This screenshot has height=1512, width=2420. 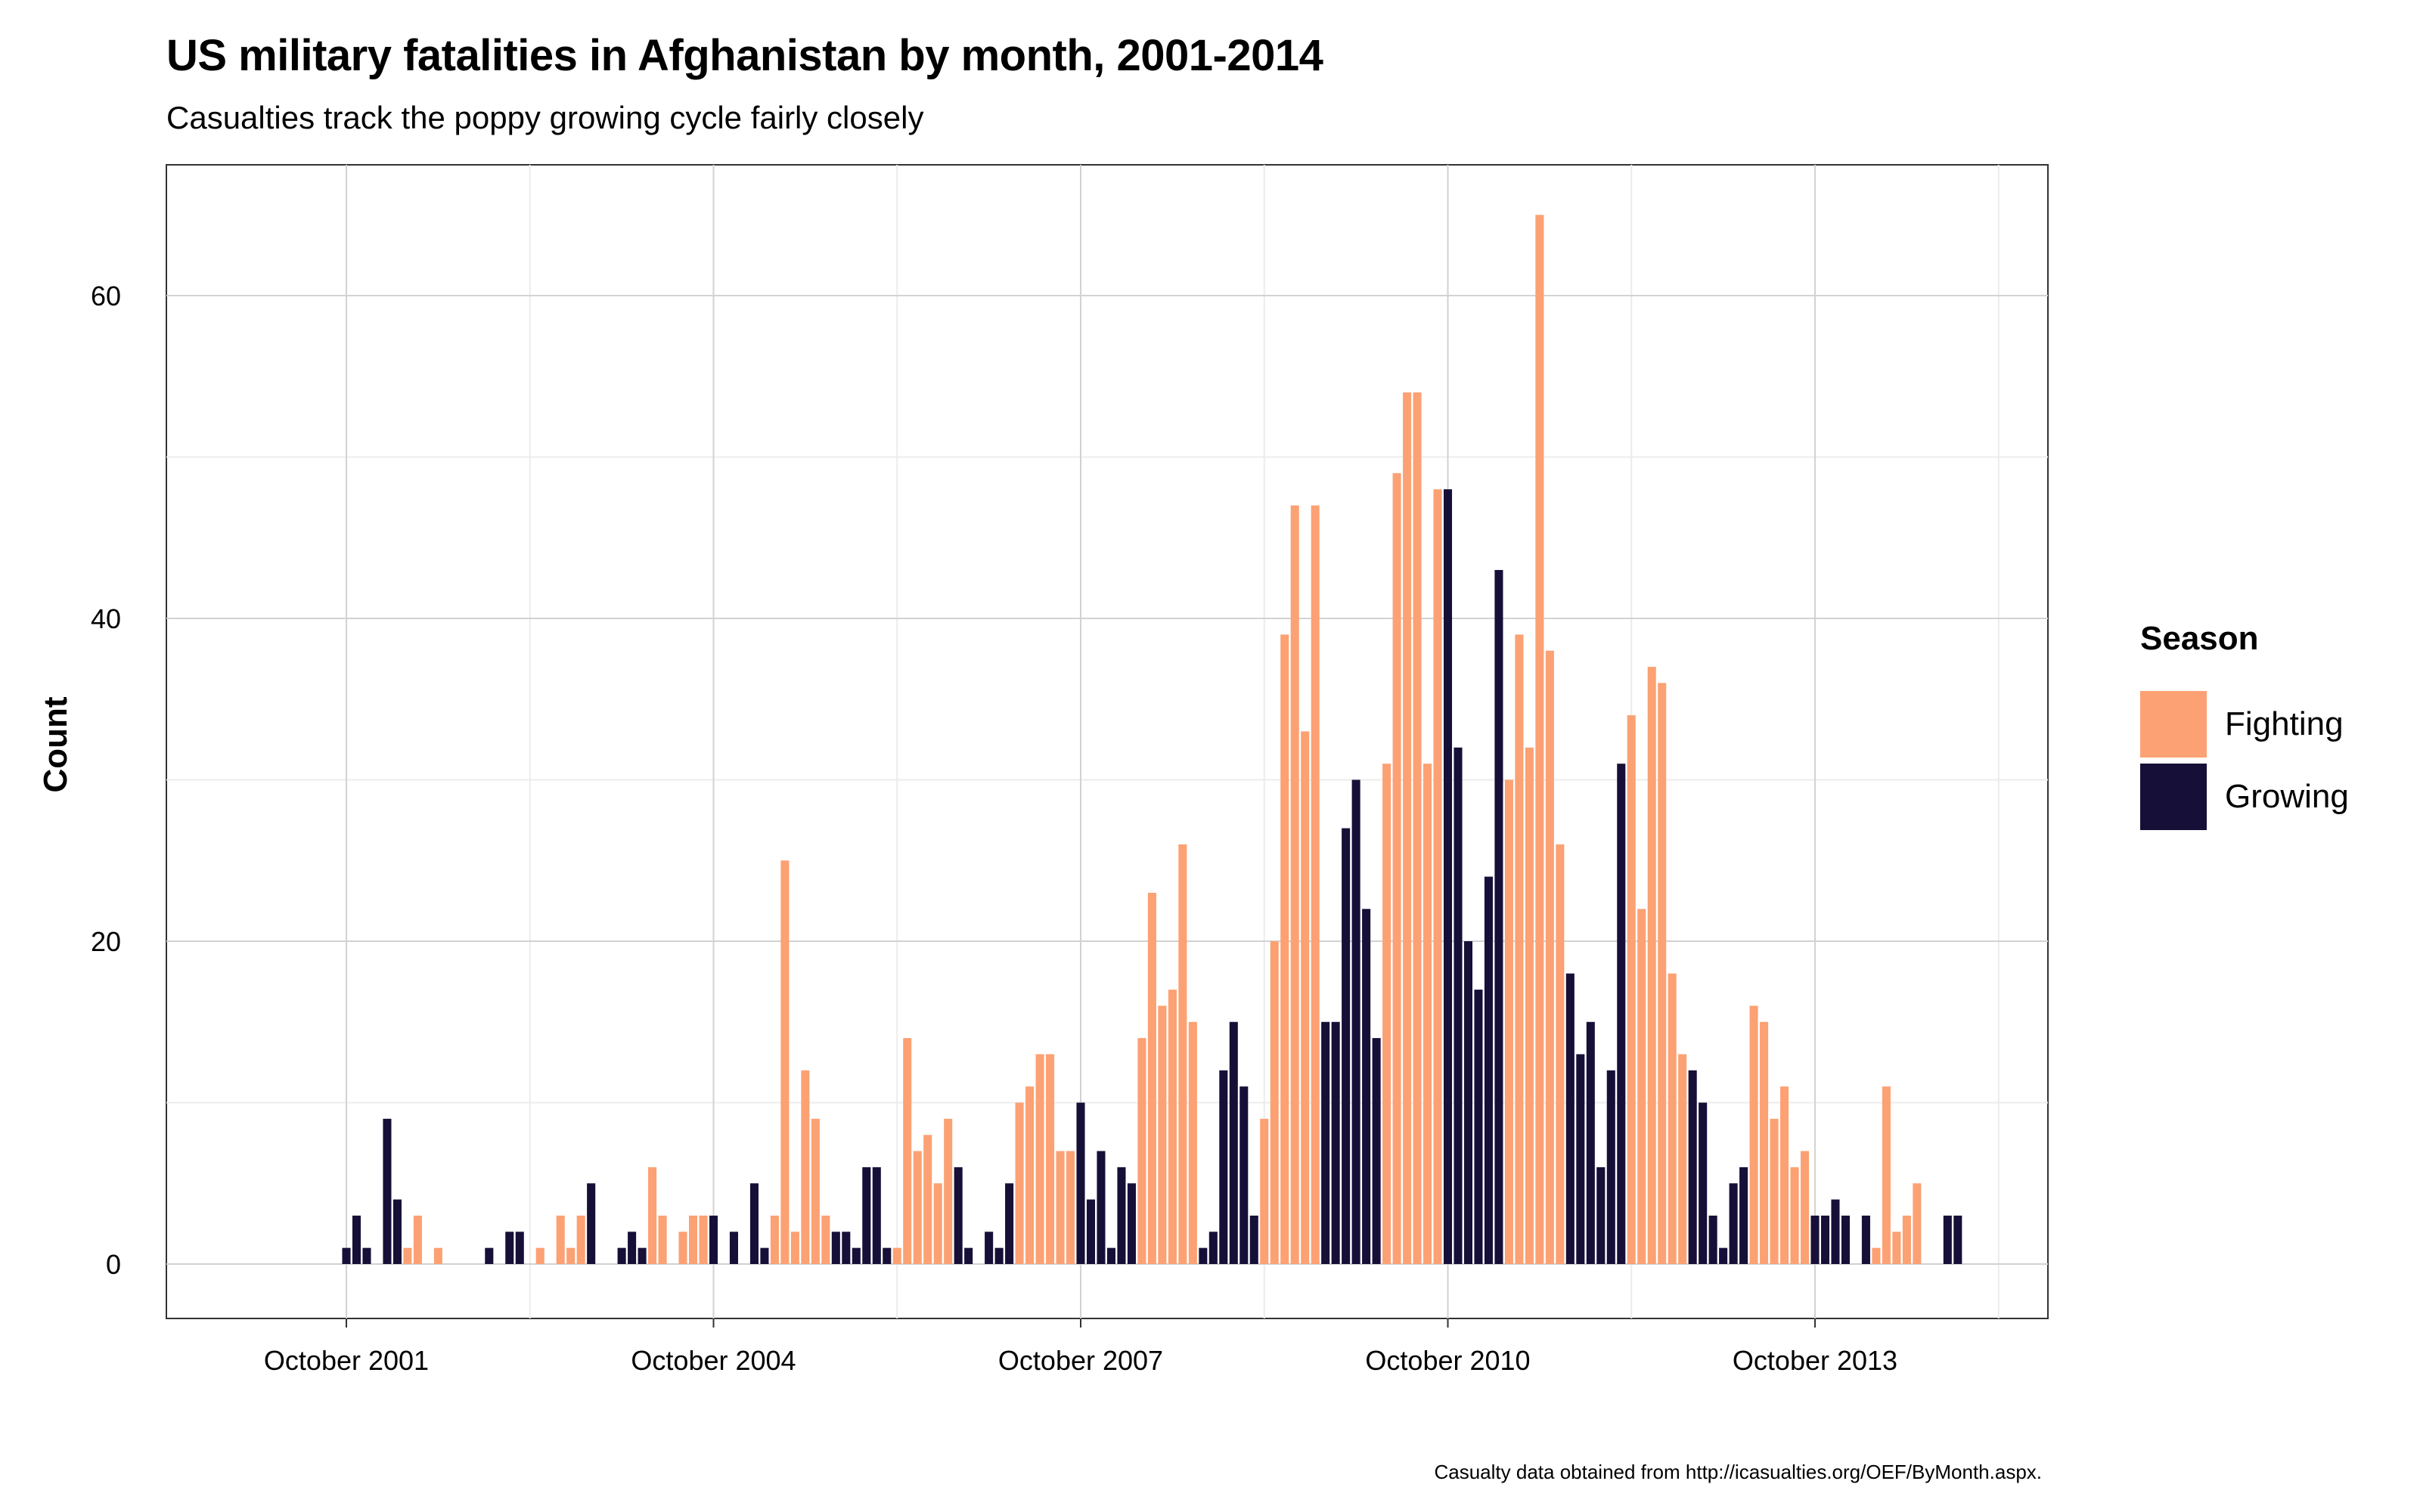 What do you see at coordinates (632, 1248) in the screenshot?
I see `bar-2004-02-growing` at bounding box center [632, 1248].